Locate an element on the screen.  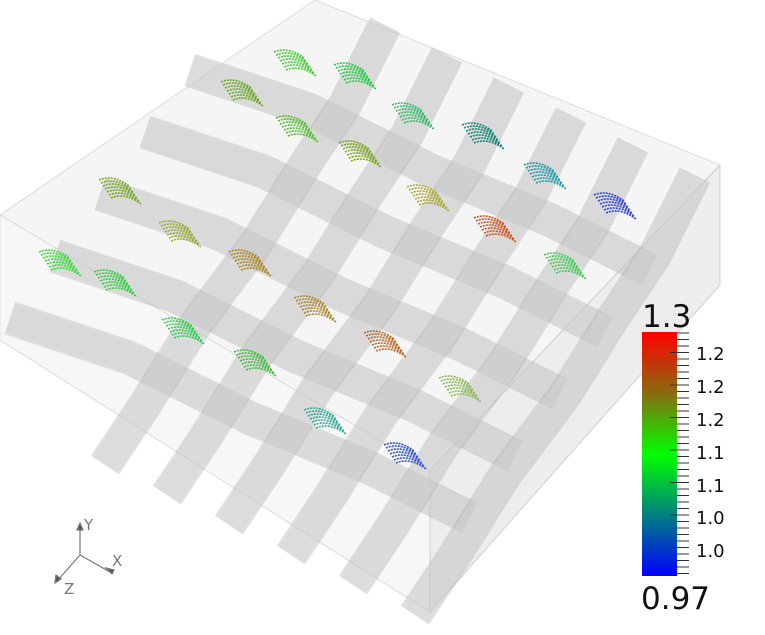
colorbar-ticks is located at coordinates (679, 453).